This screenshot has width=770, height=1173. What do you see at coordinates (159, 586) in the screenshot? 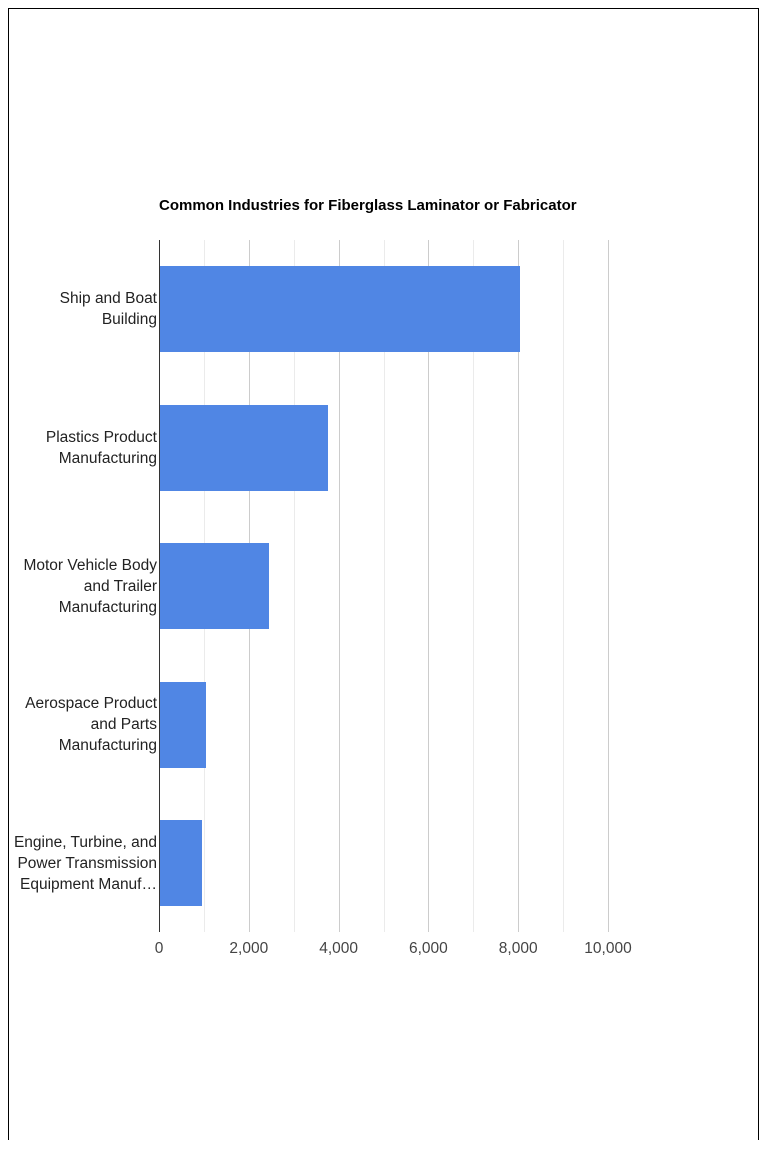
I see `y-axis-line` at bounding box center [159, 586].